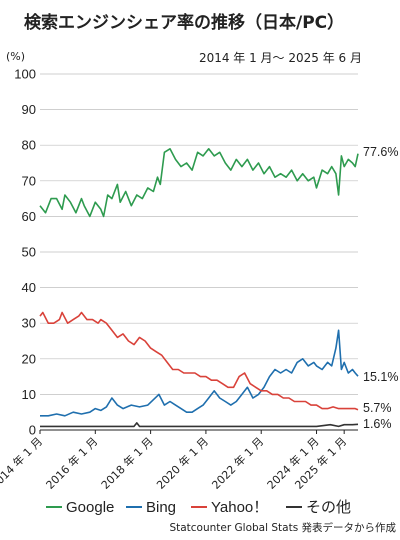  I want to click on y-axis-unit-label: (%), so click(15, 56).